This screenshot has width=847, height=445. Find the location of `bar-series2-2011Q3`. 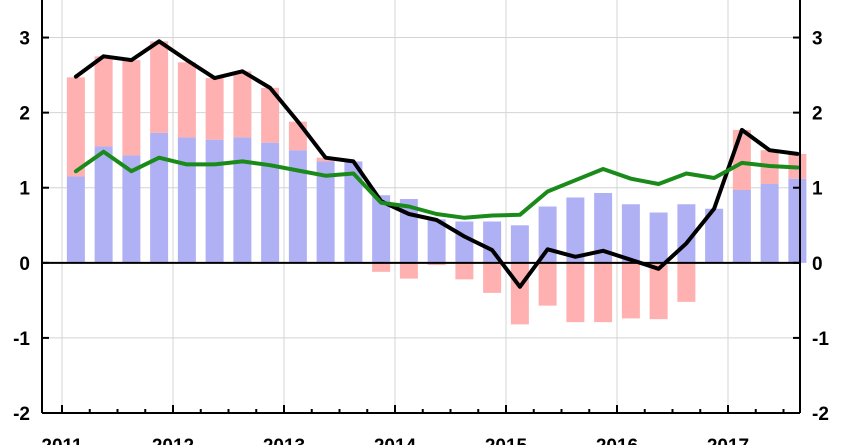

bar-series2-2011Q3 is located at coordinates (131, 108).